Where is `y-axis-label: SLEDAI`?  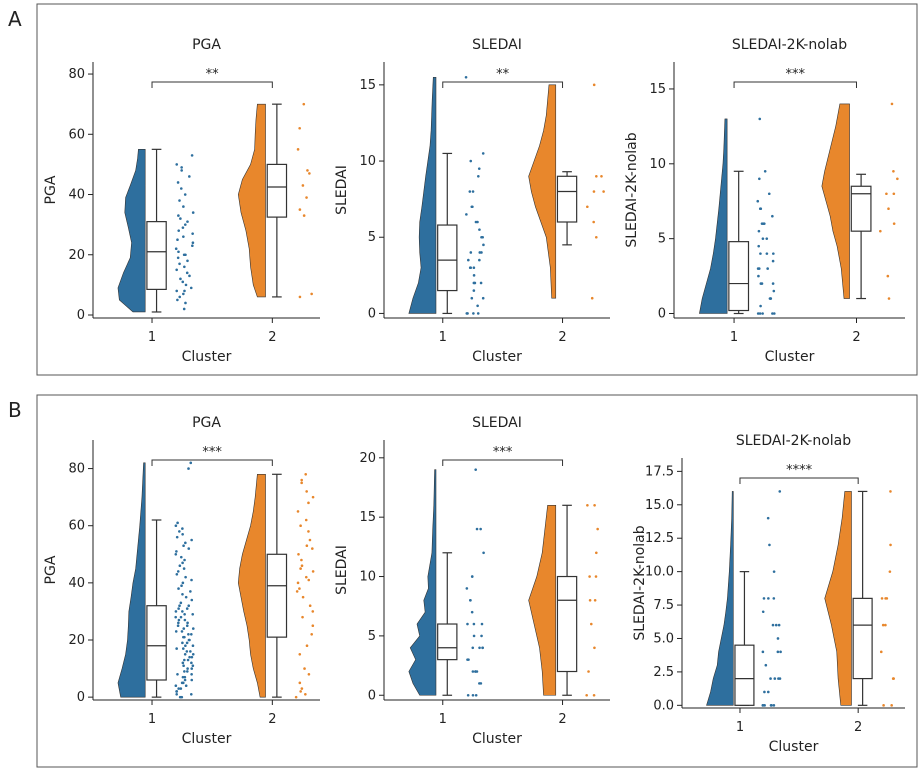 y-axis-label: SLEDAI is located at coordinates (342, 190).